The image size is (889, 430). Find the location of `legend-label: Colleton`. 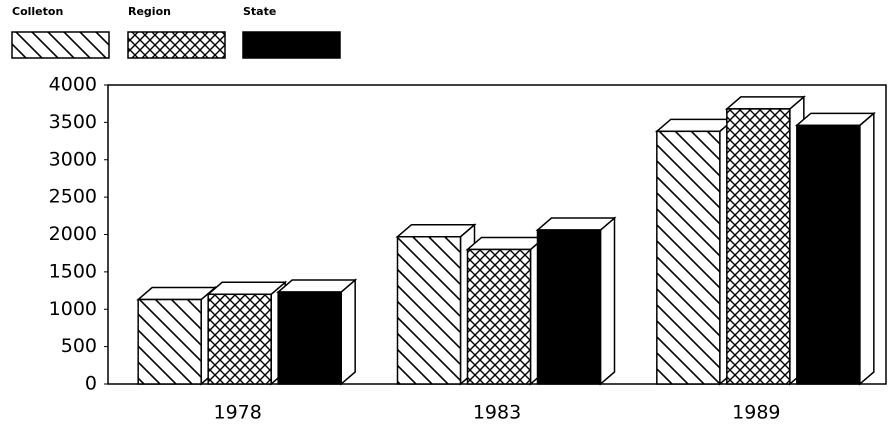

legend-label: Colleton is located at coordinates (37, 11).